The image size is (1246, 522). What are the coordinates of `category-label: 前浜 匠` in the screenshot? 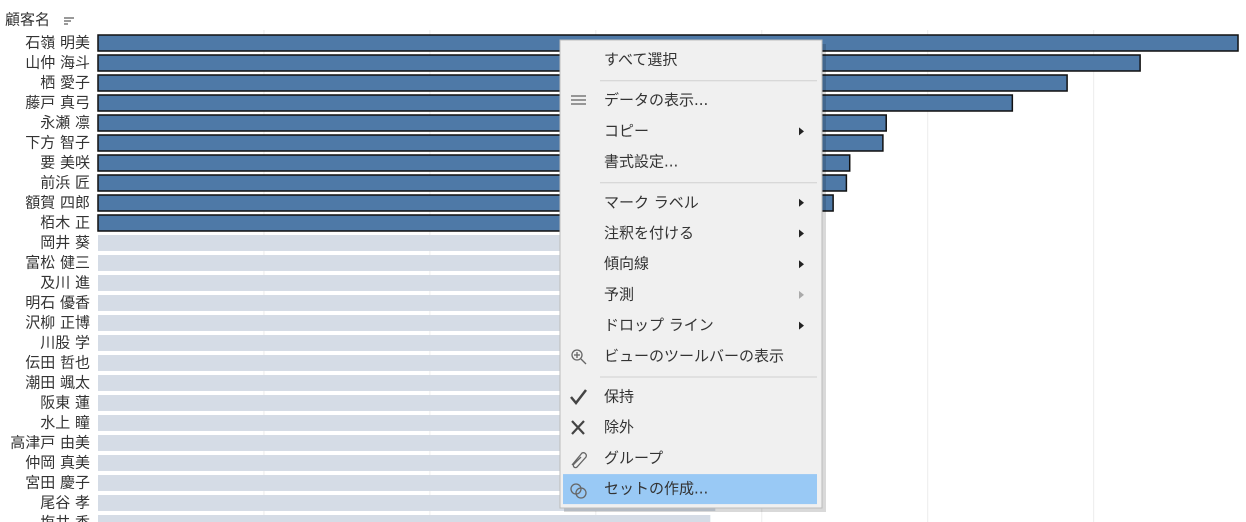 It's located at (65, 183).